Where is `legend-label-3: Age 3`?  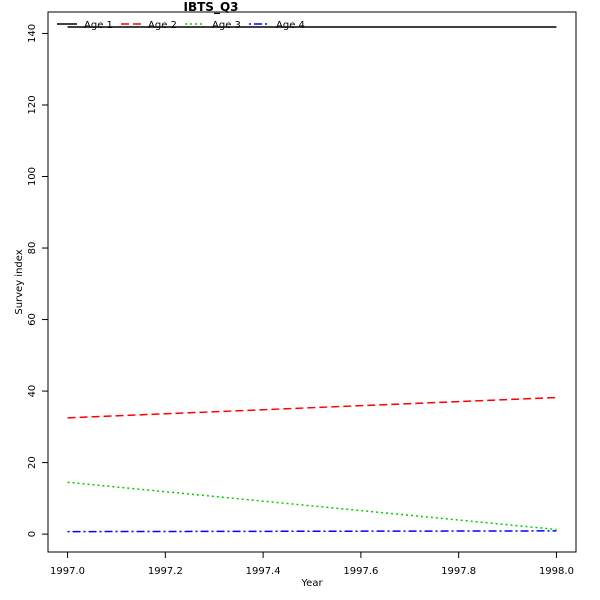 legend-label-3: Age 3 is located at coordinates (226, 25).